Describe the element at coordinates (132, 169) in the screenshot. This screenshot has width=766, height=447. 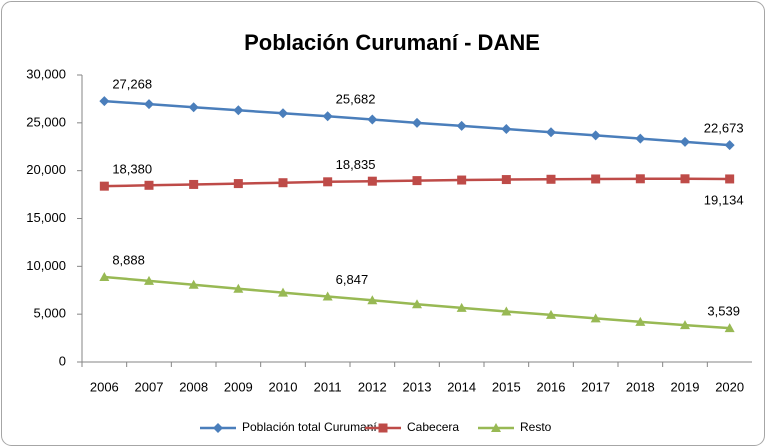
I see `data-label: 18,380` at that location.